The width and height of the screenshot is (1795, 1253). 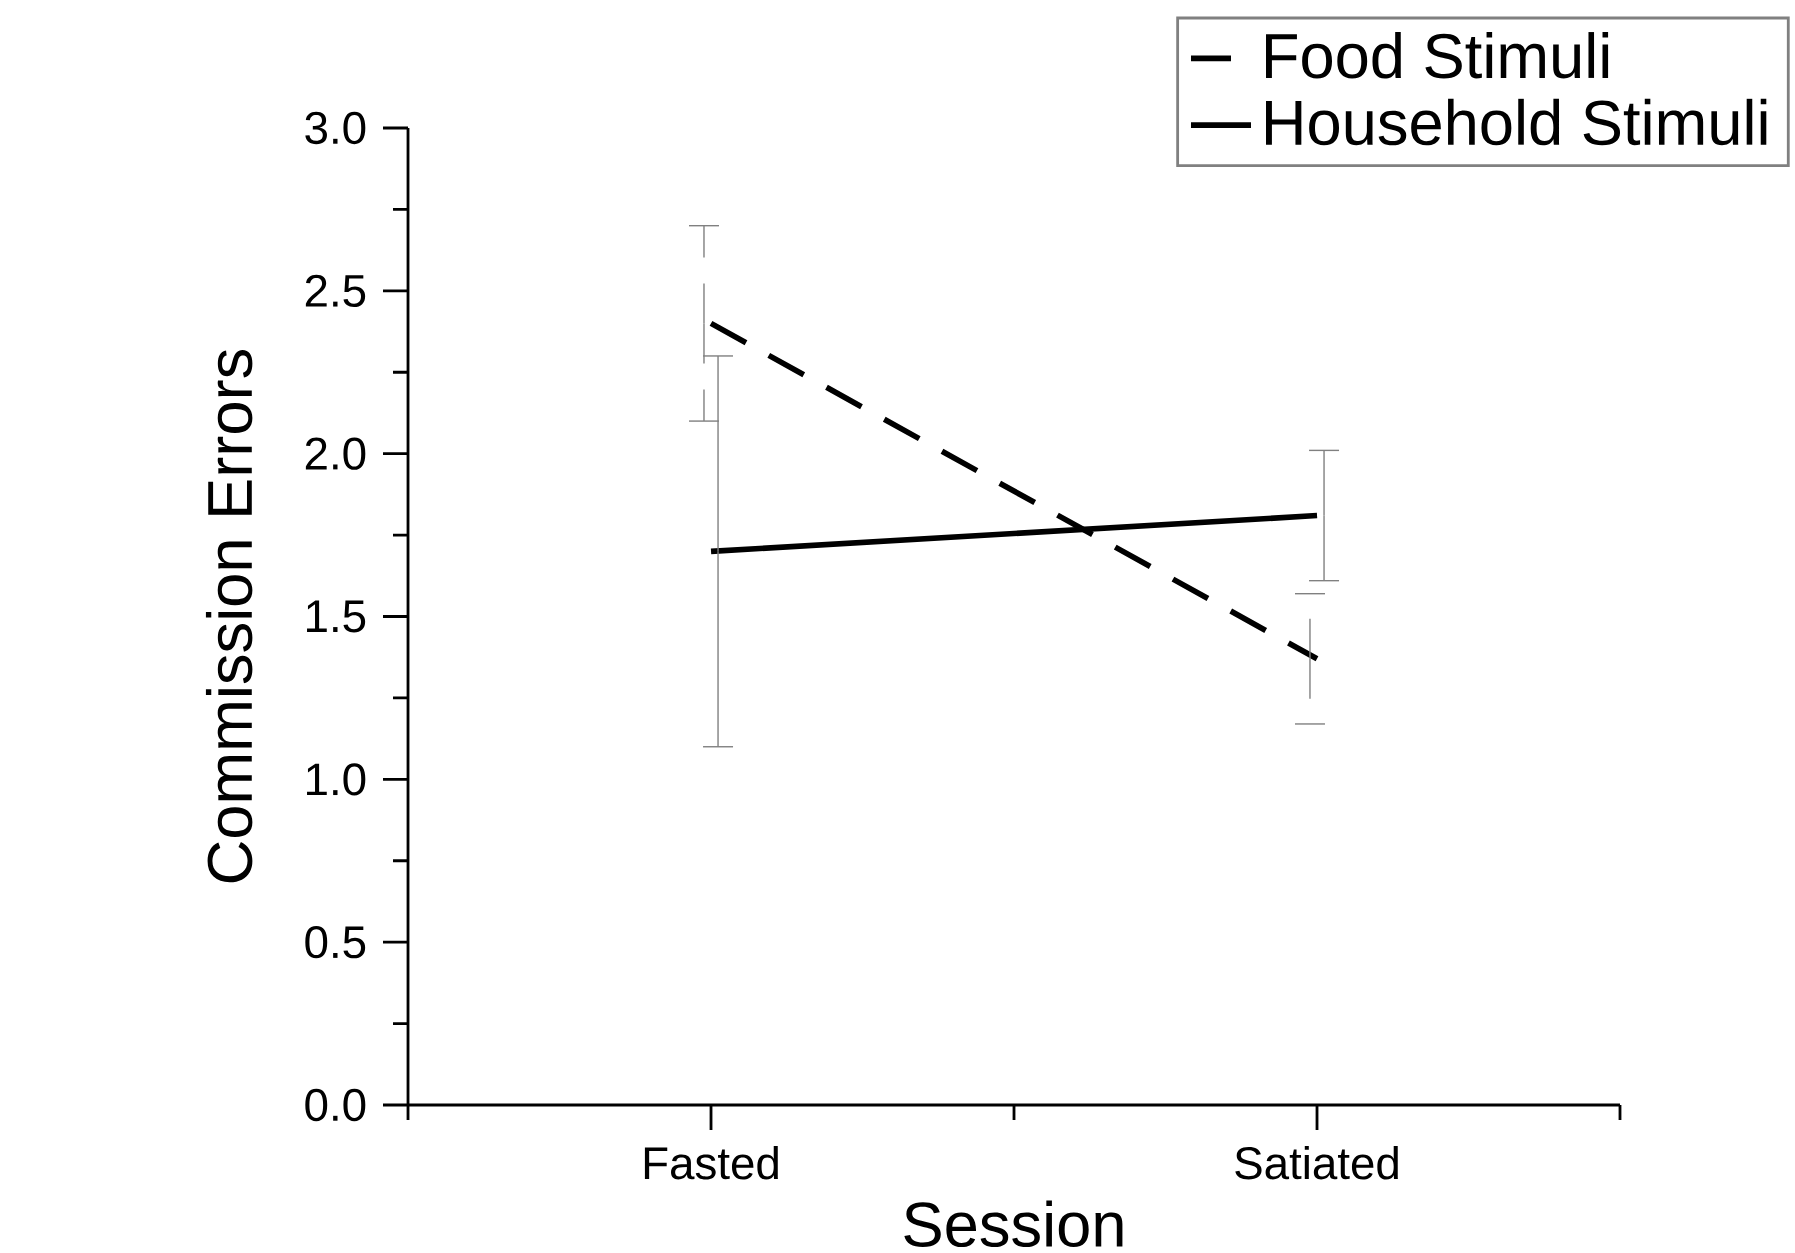 What do you see at coordinates (335, 453) in the screenshot?
I see `y-tick-label: 2.0` at bounding box center [335, 453].